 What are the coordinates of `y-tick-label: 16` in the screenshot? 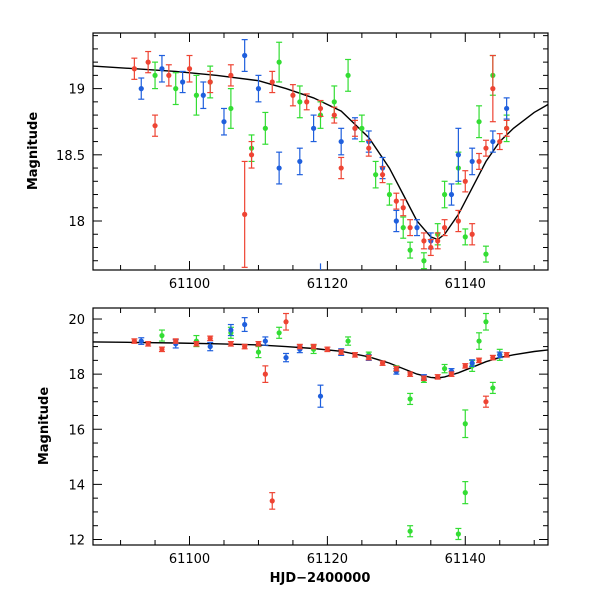 It's located at (76, 430).